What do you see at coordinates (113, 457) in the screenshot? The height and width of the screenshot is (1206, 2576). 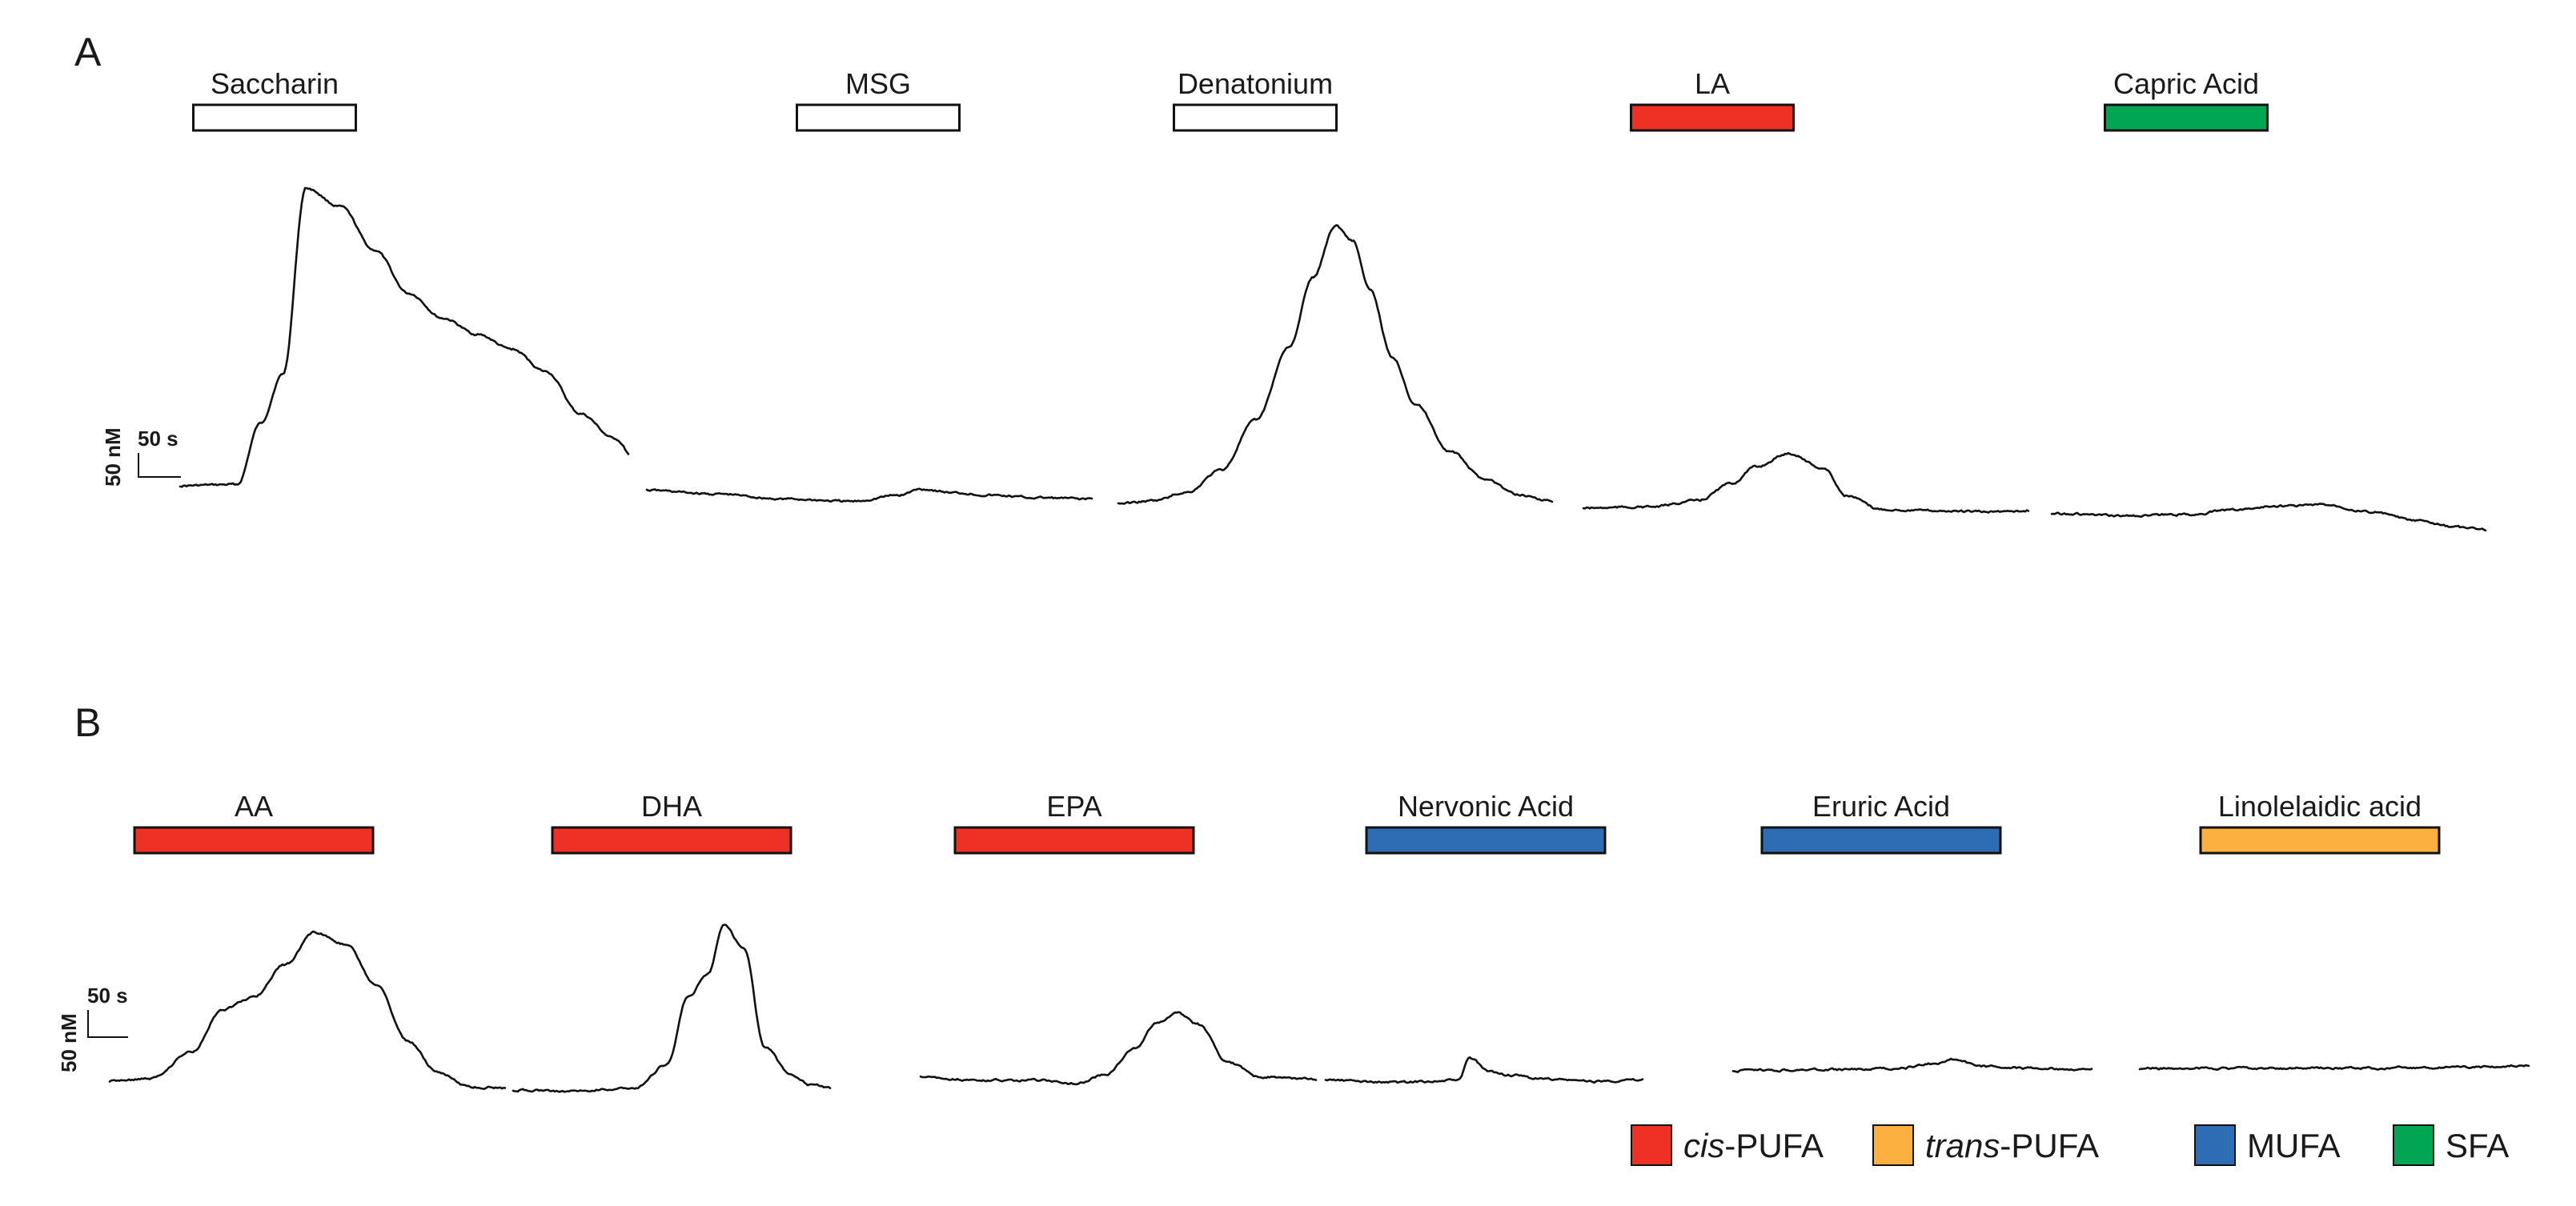 I see `panel-a-scale-label-concentration: 50 nM` at bounding box center [113, 457].